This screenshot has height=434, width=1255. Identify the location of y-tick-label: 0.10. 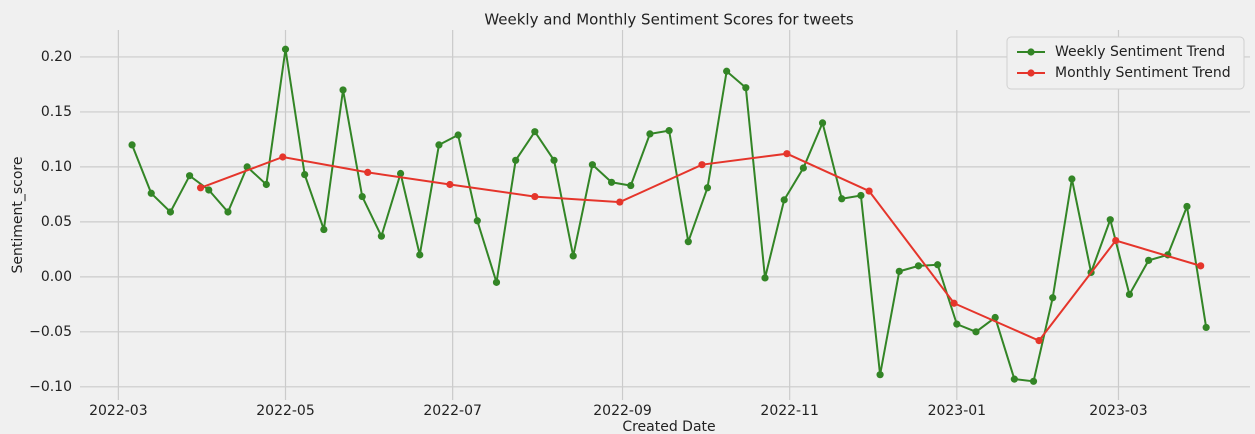
(56, 167).